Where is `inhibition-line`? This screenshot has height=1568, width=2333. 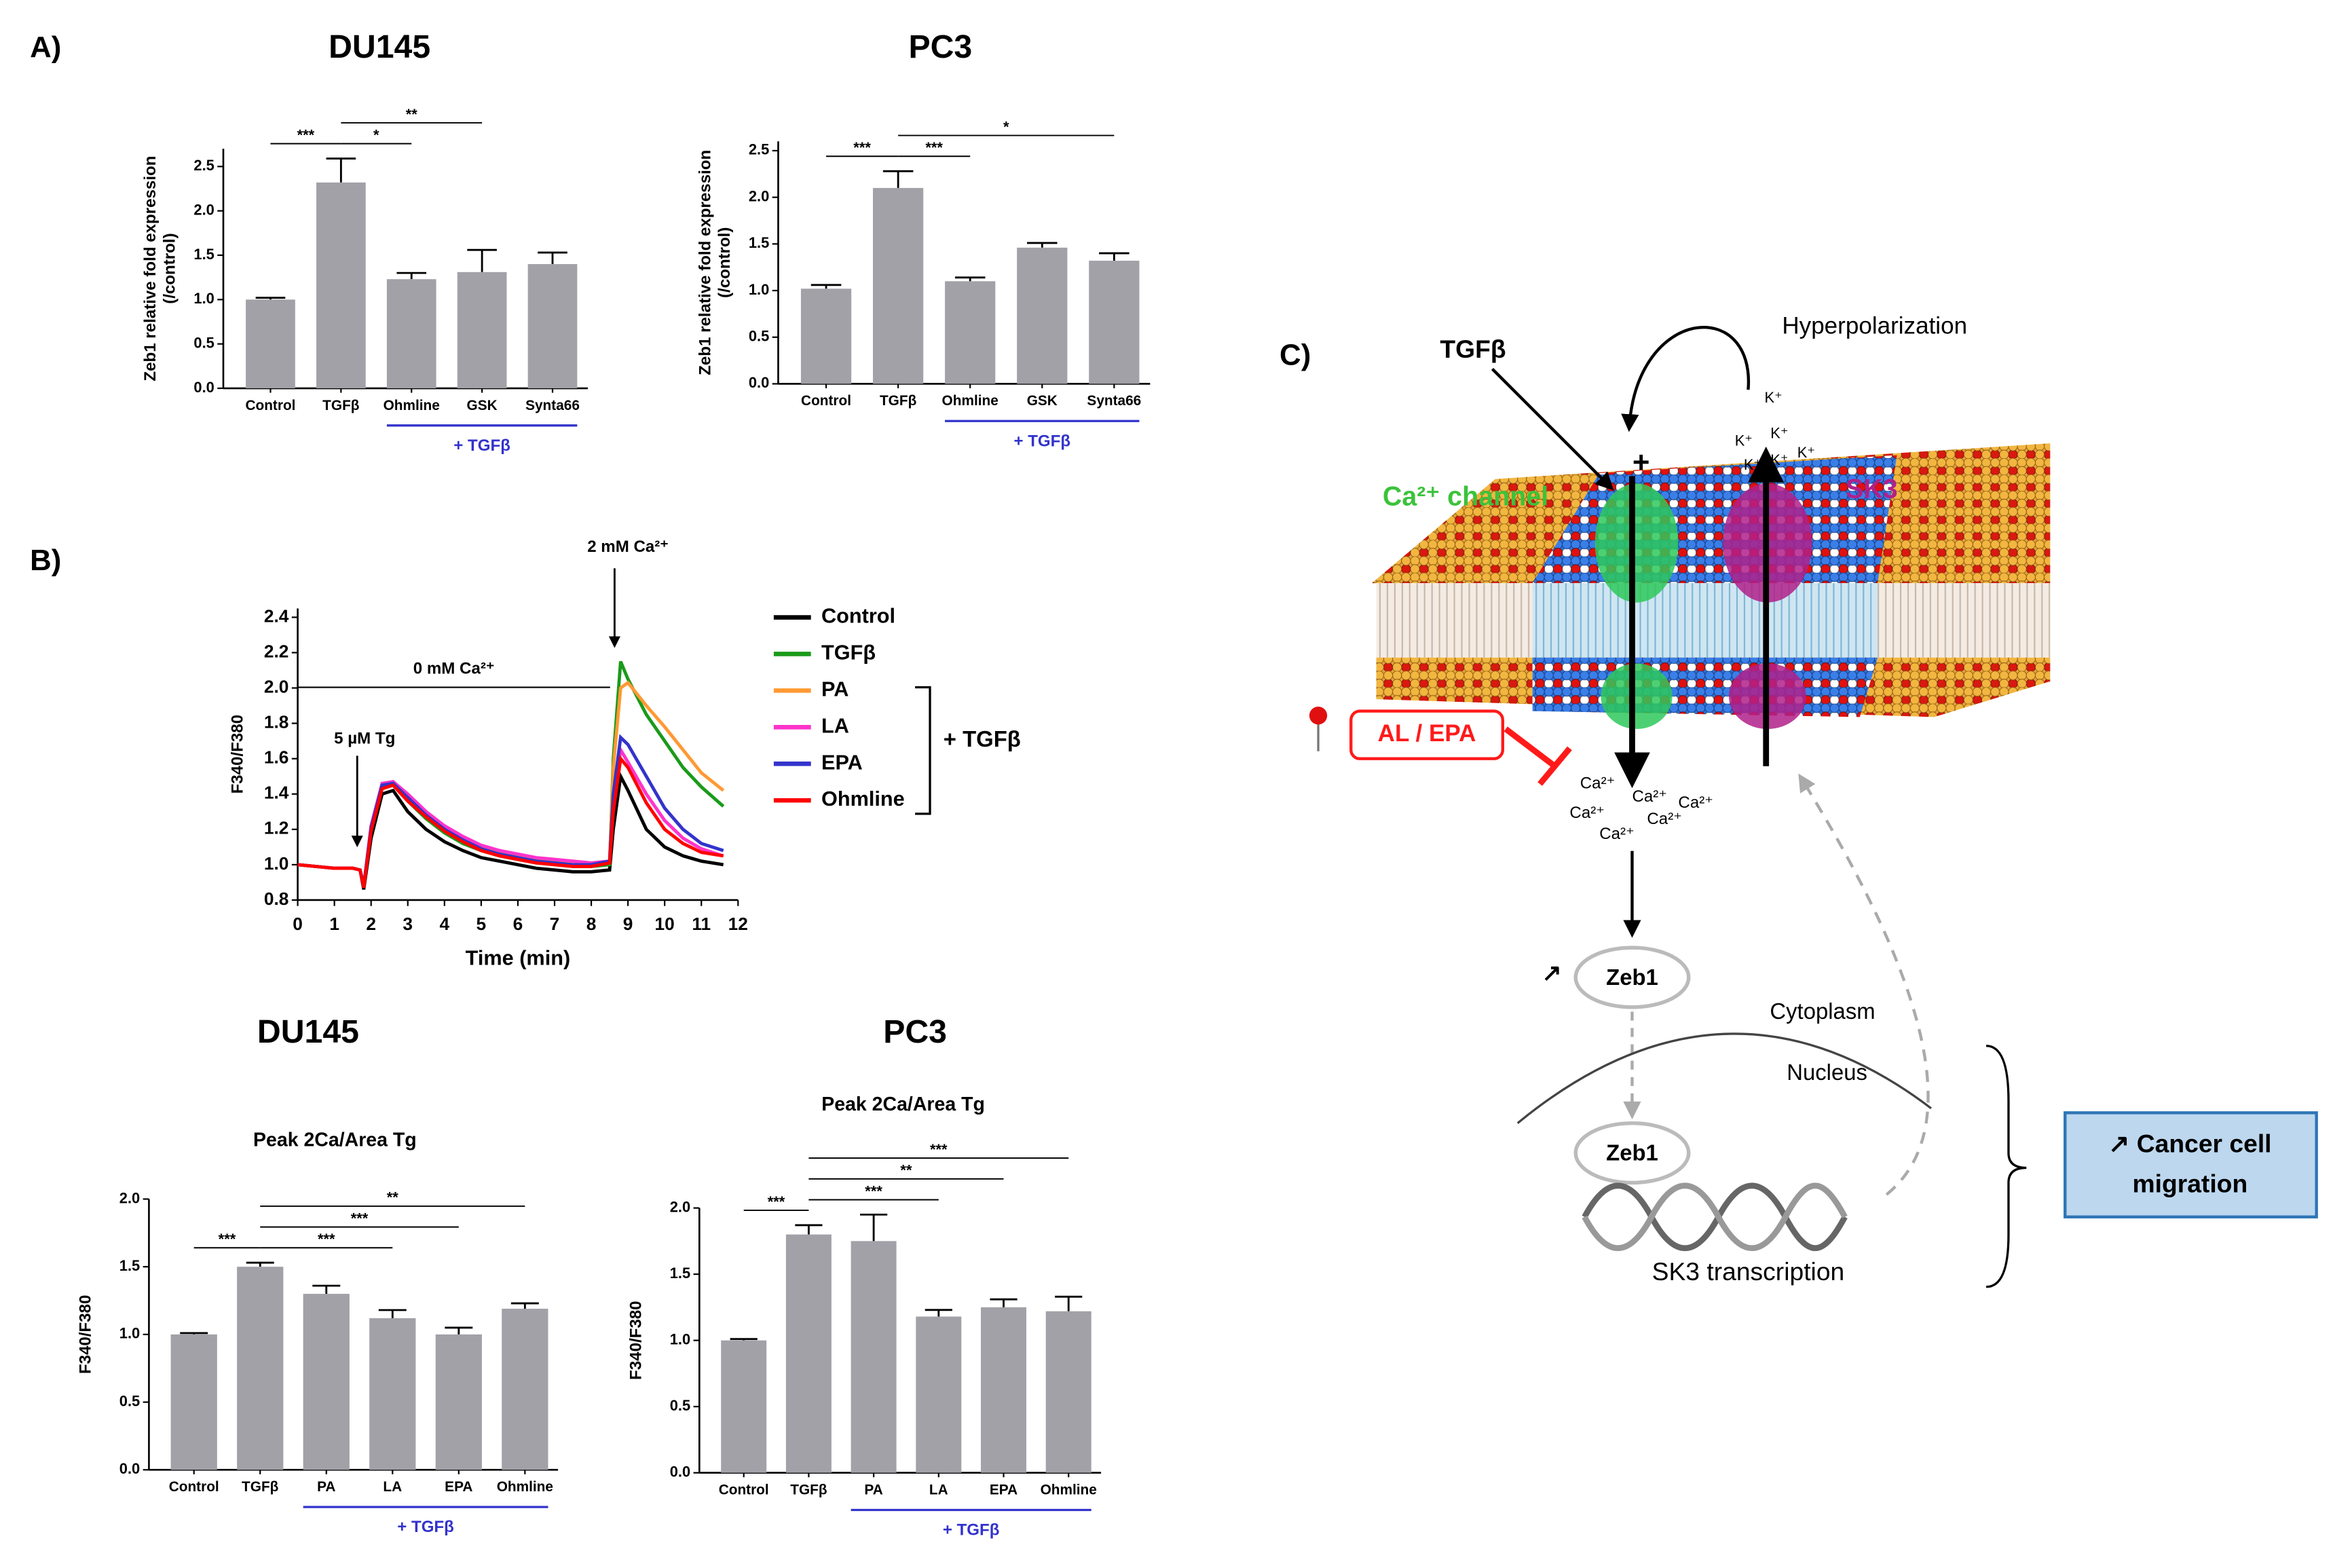
inhibition-line is located at coordinates (1530, 748).